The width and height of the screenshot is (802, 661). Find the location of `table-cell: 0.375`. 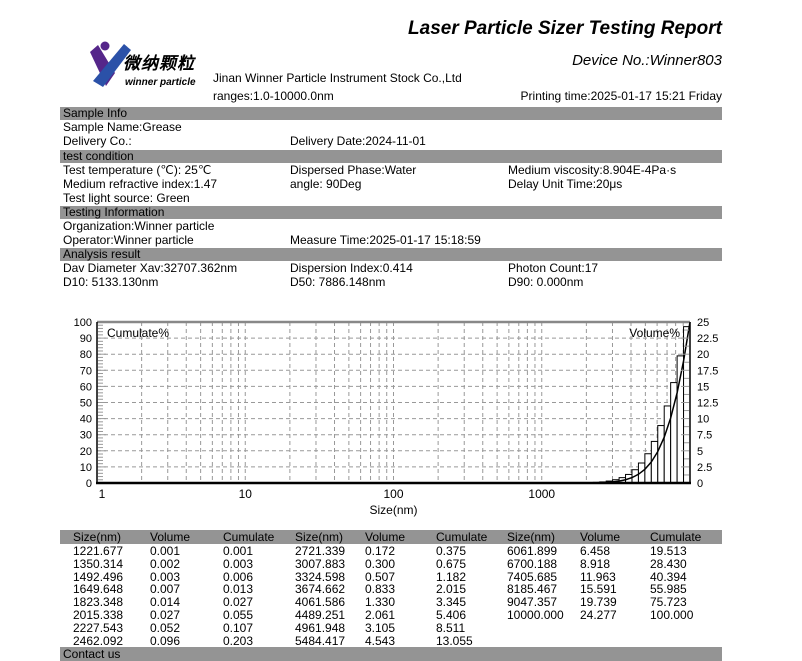

table-cell: 0.375 is located at coordinates (451, 551).